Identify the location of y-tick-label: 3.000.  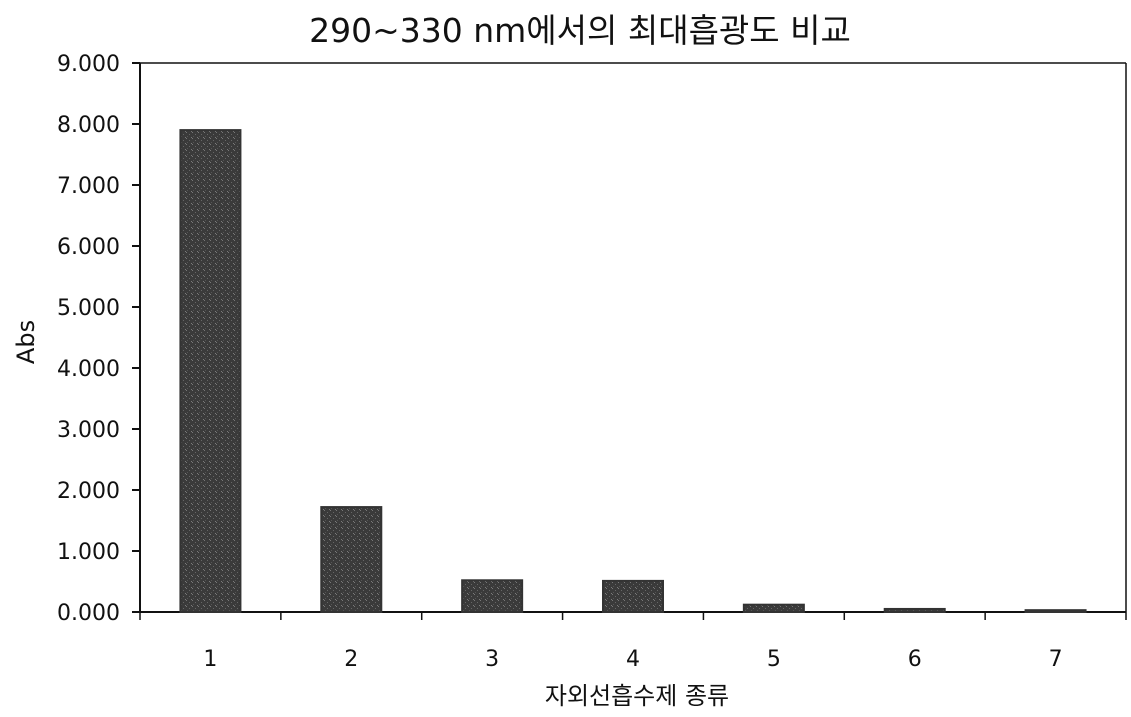
(88, 430).